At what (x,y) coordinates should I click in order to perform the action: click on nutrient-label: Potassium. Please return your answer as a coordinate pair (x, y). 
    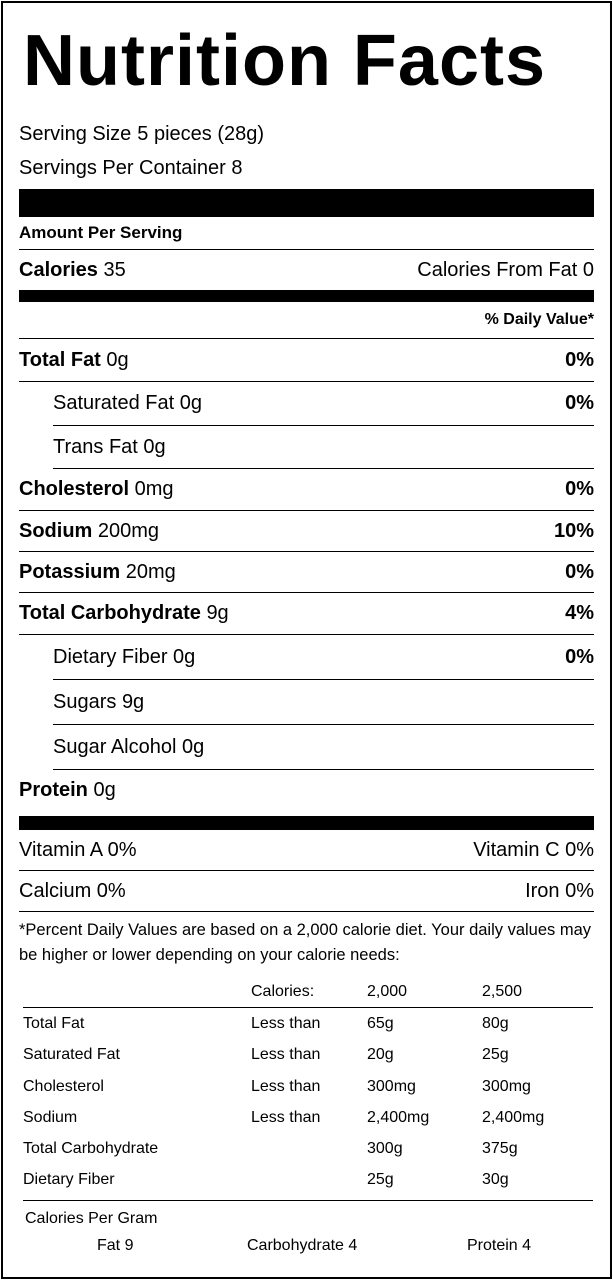
    Looking at the image, I should click on (70, 571).